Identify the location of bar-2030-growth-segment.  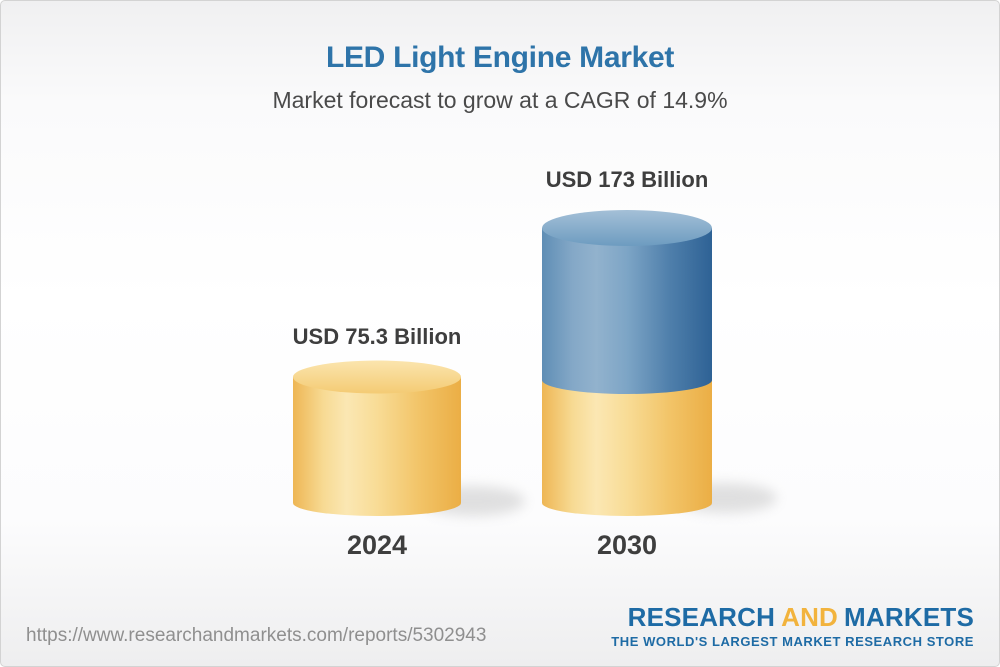
(627, 311).